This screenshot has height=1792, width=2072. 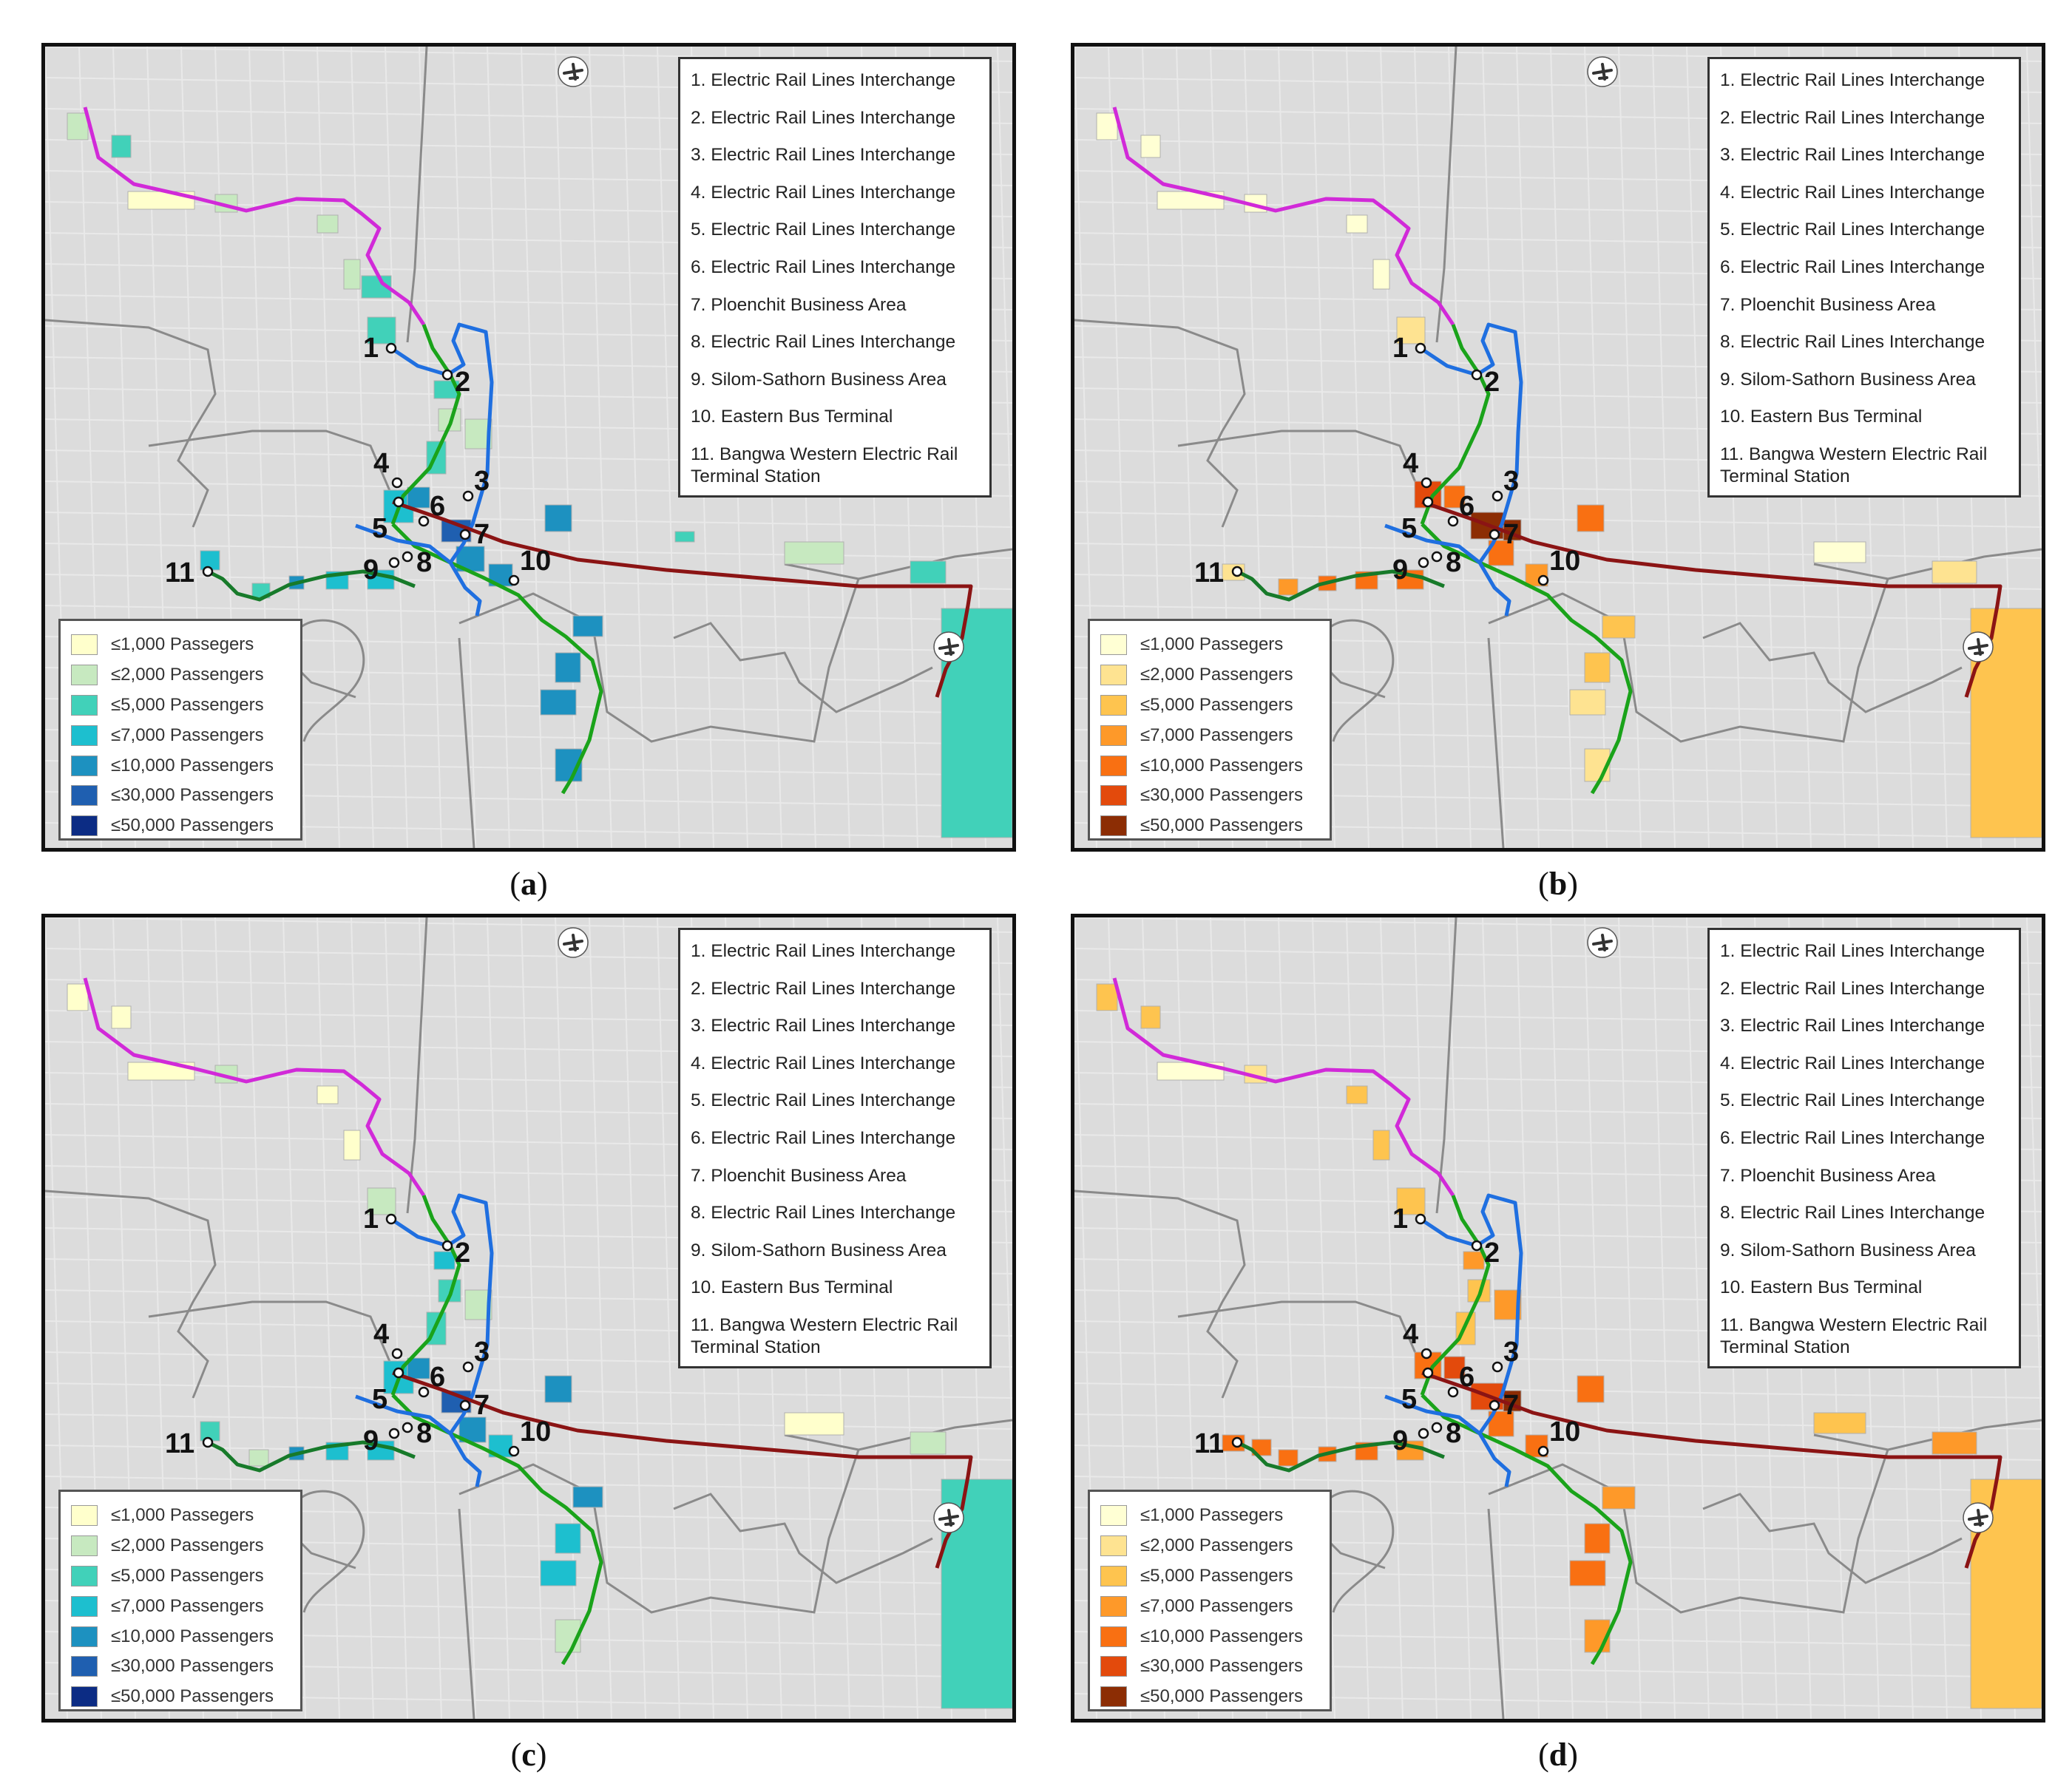 What do you see at coordinates (371, 1219) in the screenshot?
I see `station-number-label: 1` at bounding box center [371, 1219].